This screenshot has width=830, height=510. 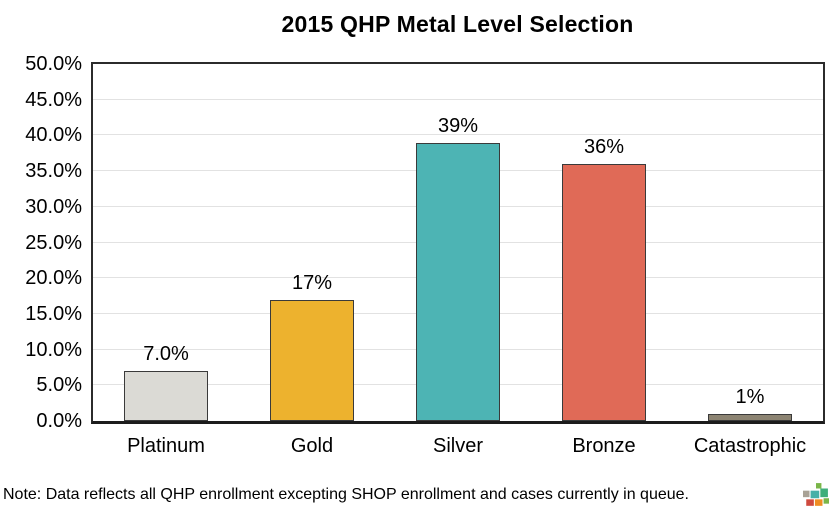 What do you see at coordinates (604, 446) in the screenshot?
I see `x-tick-label-bronze: Bronze` at bounding box center [604, 446].